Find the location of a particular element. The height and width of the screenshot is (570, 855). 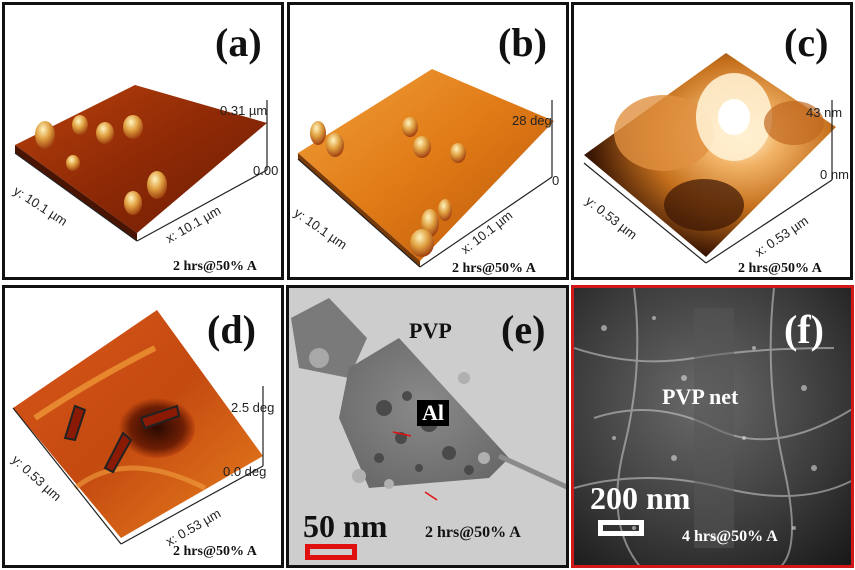

panel-label: (d) is located at coordinates (231, 329).